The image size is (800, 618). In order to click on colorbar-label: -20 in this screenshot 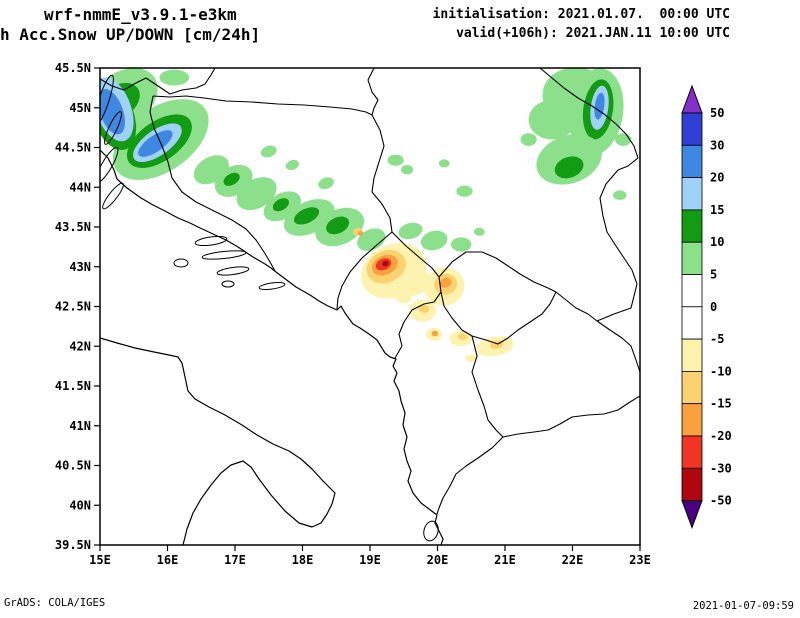, I will do `click(721, 436)`.